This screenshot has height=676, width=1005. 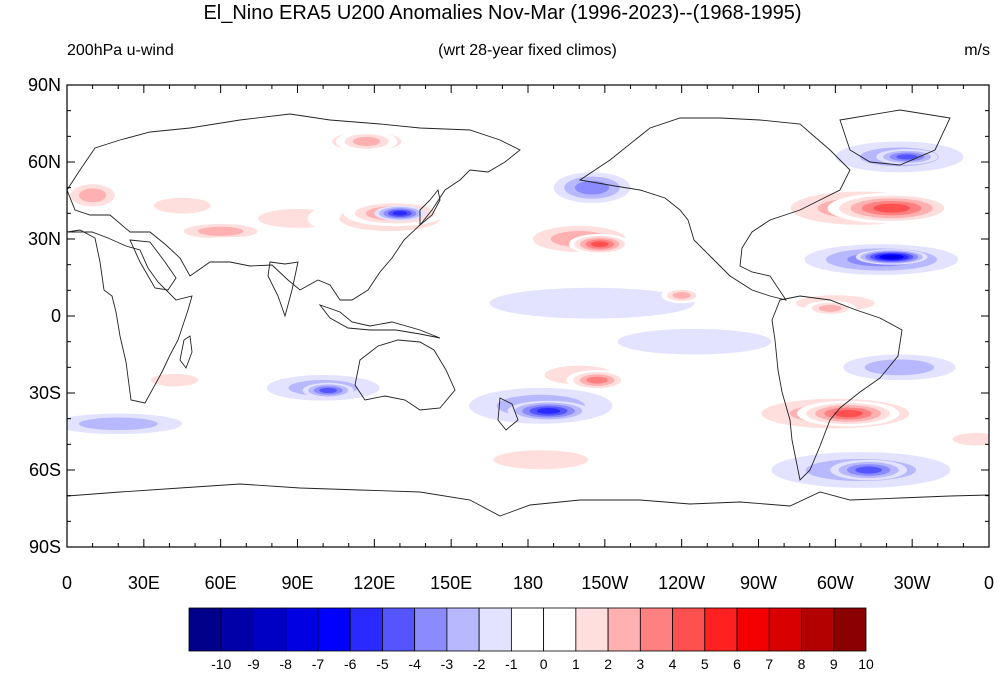 What do you see at coordinates (758, 583) in the screenshot?
I see `x-tick-label: 90W` at bounding box center [758, 583].